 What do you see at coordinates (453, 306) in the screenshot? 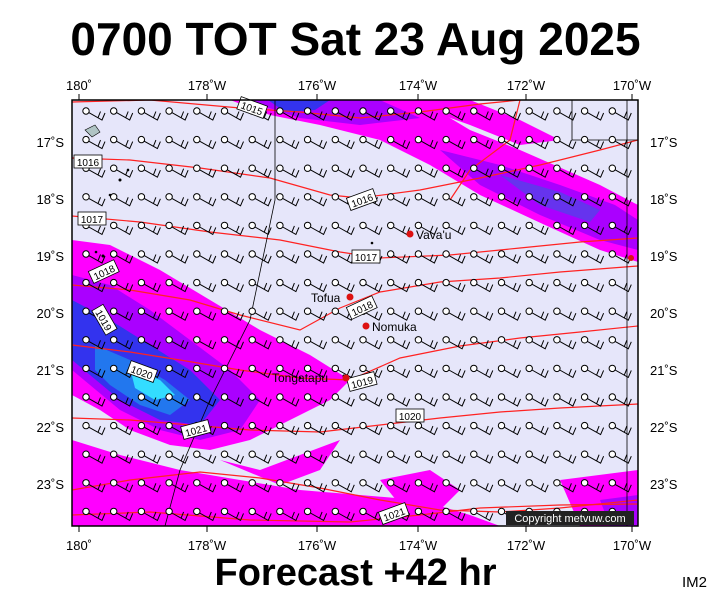
I see `place-markers: Vava'u Tofua Nomuka Tongatapu` at bounding box center [453, 306].